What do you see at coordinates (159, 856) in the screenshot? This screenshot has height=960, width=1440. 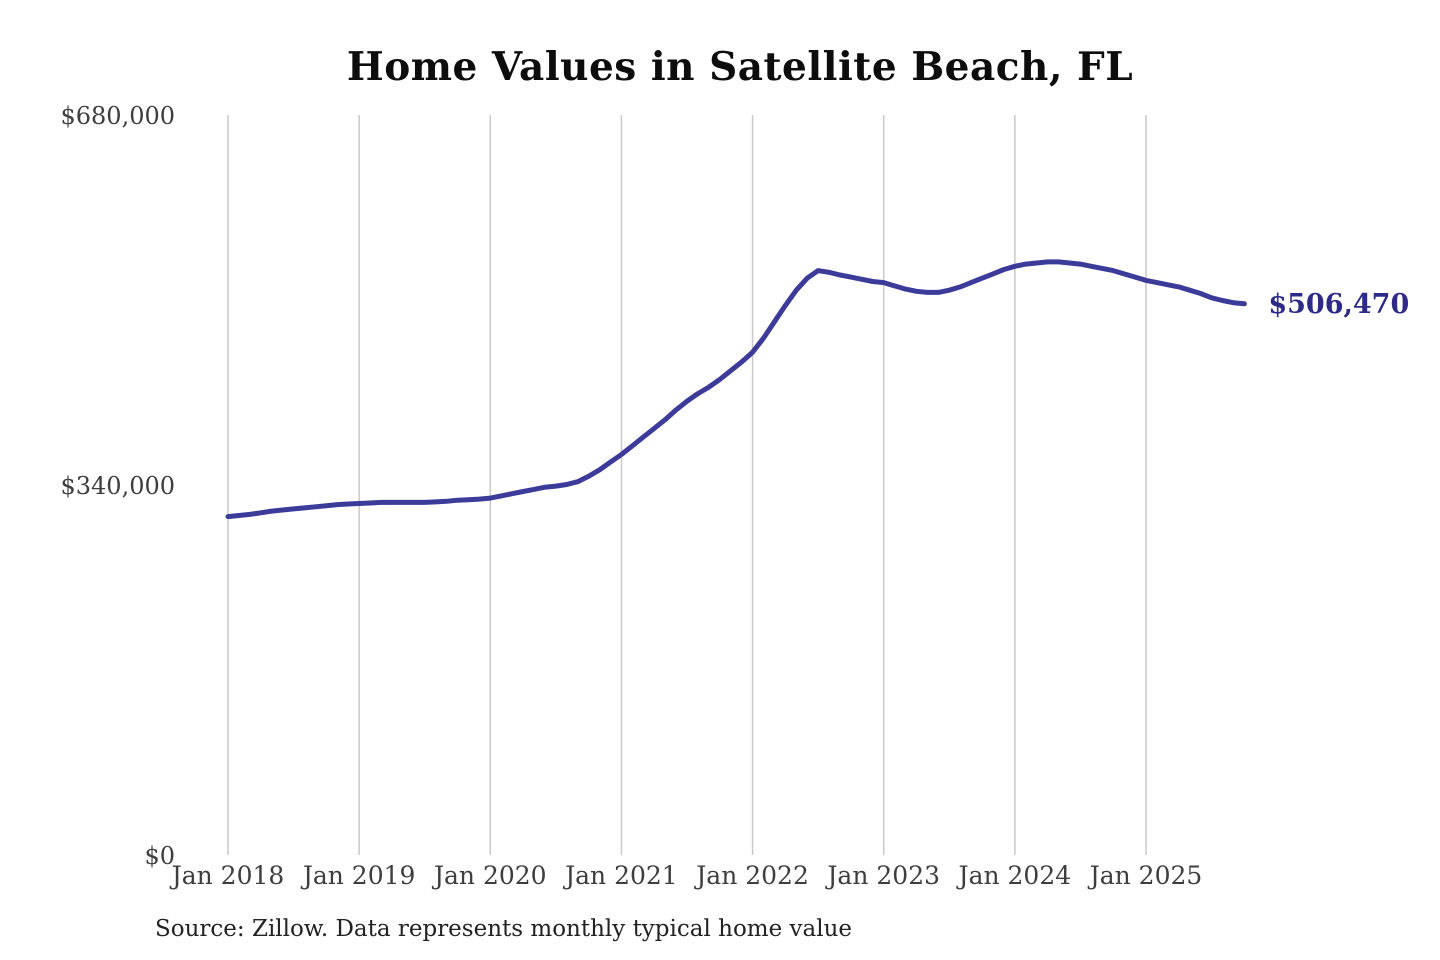 I see `y-tick-label: $0` at bounding box center [159, 856].